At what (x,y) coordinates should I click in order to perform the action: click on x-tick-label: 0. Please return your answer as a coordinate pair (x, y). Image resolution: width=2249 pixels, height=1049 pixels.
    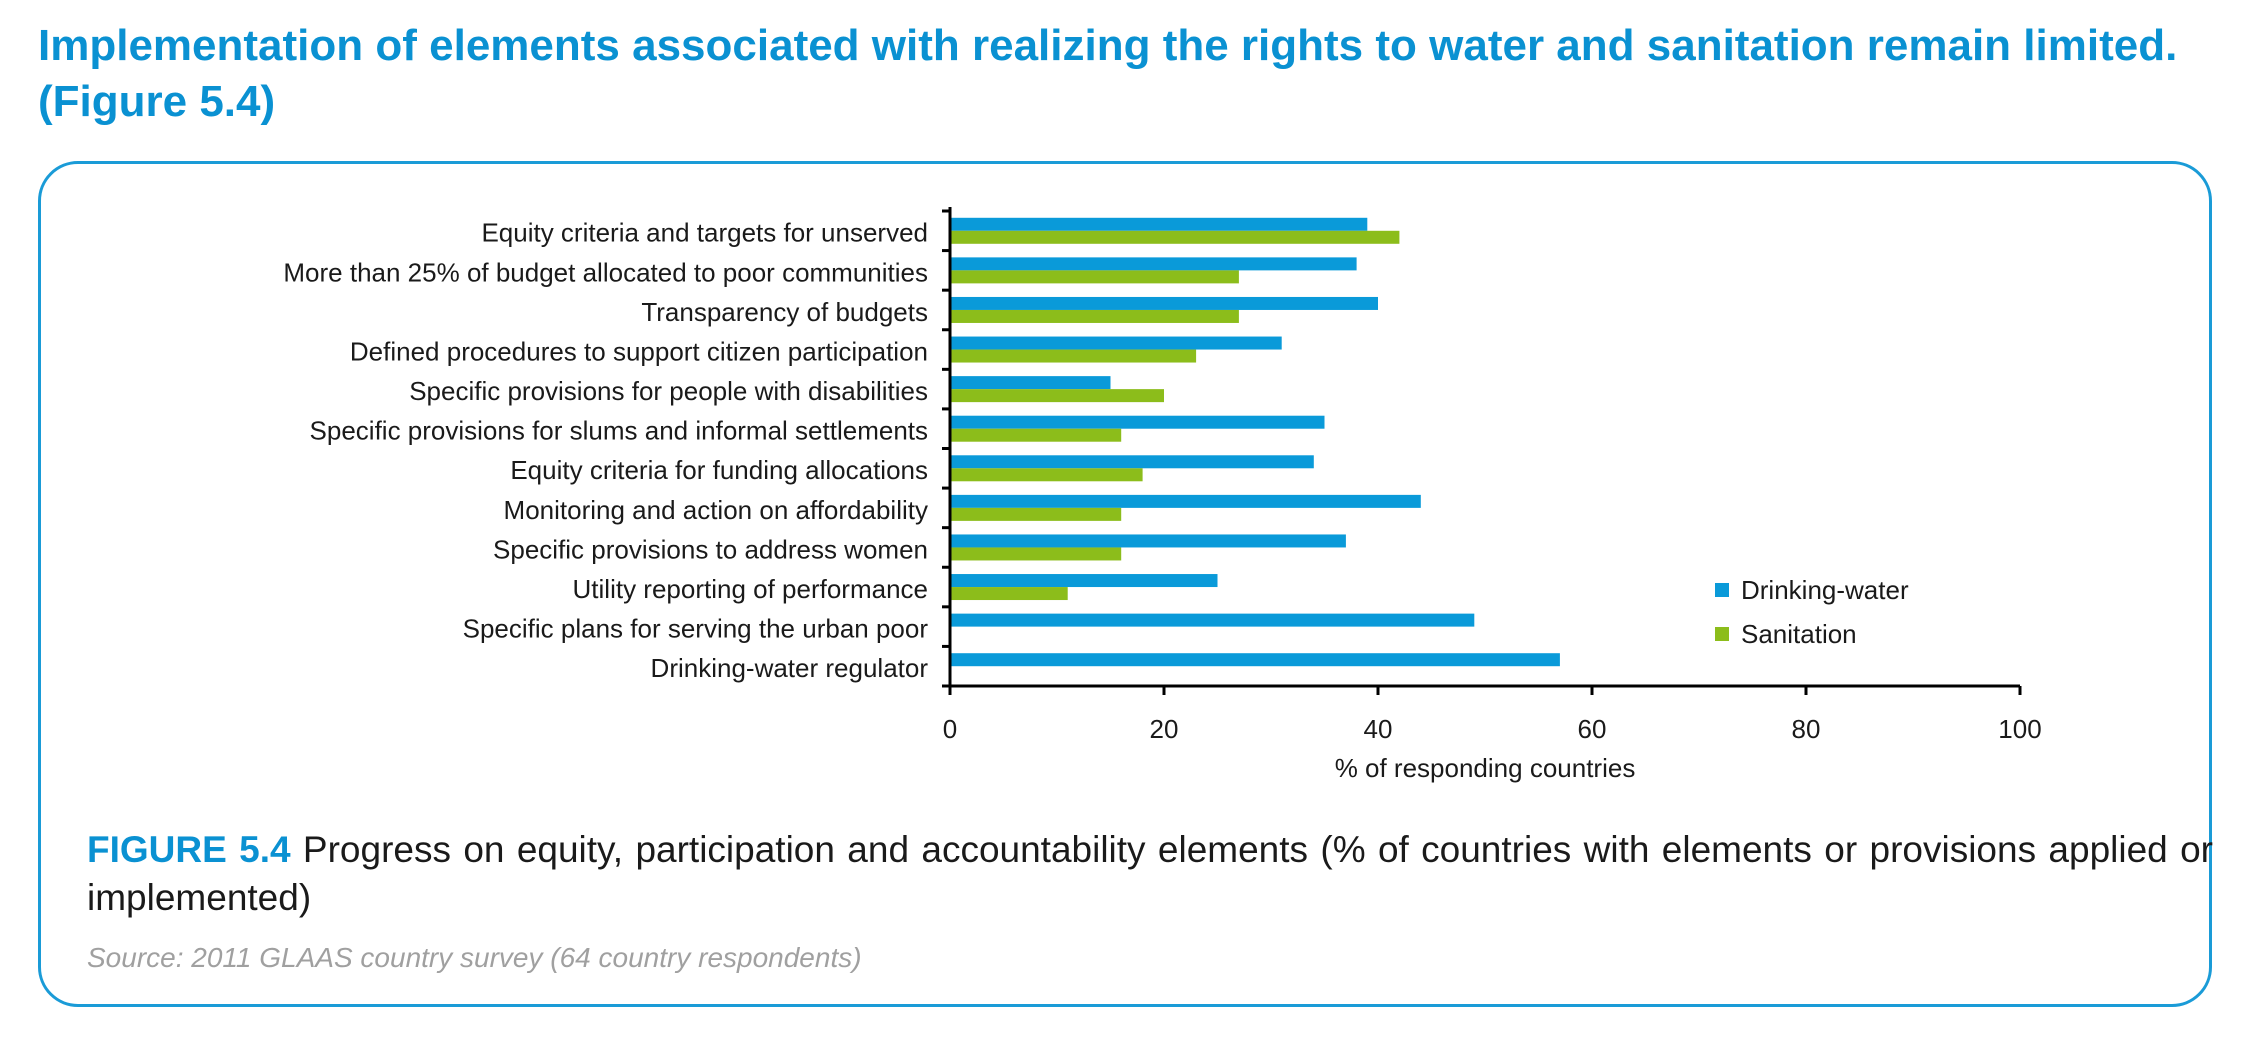
    Looking at the image, I should click on (950, 729).